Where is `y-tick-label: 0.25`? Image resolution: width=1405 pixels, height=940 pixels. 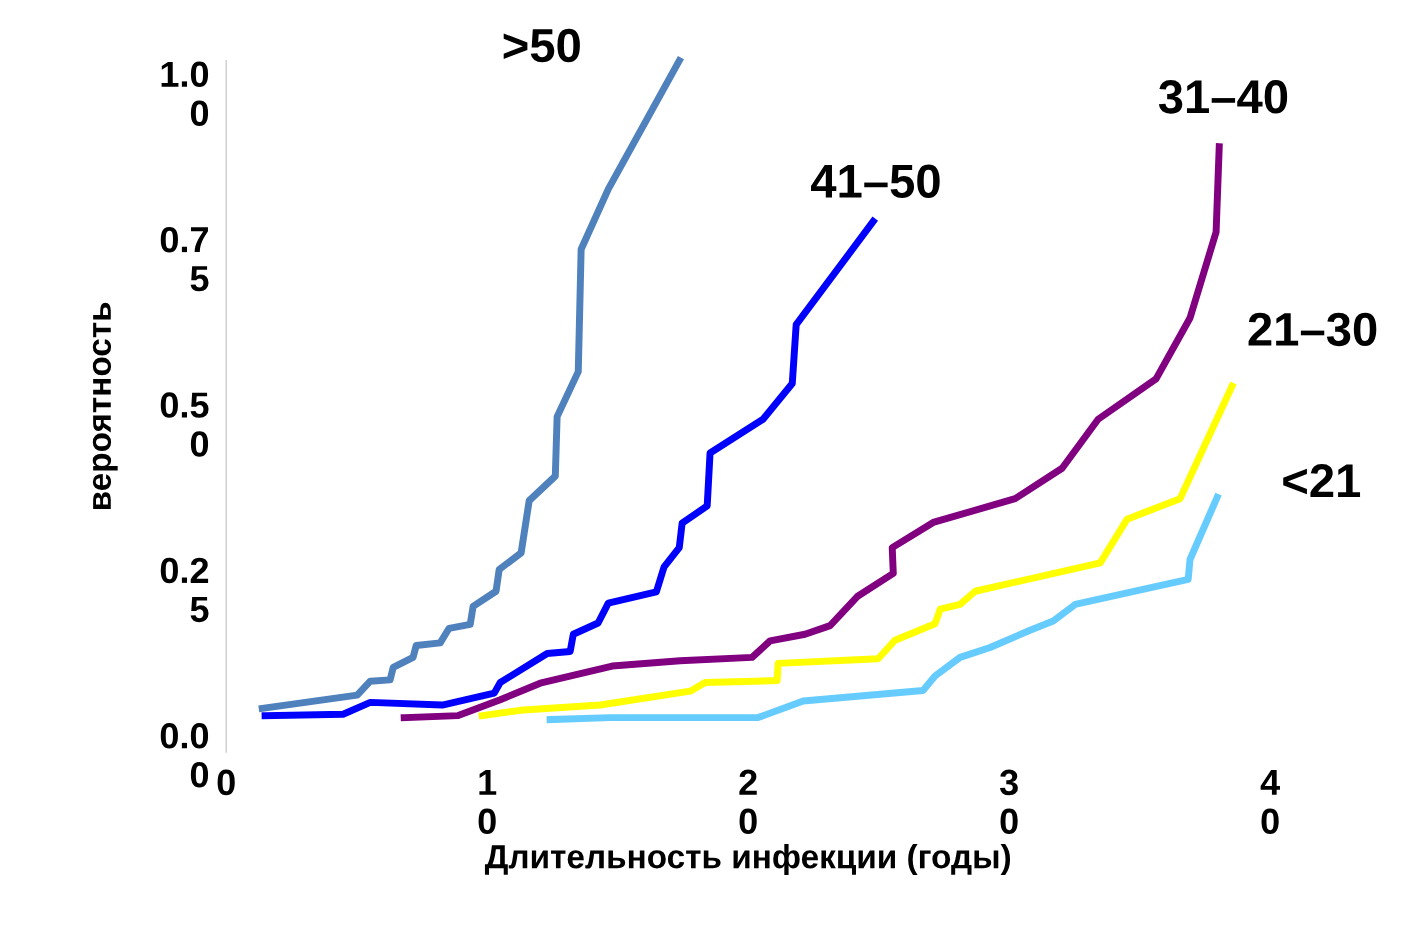
y-tick-label: 0.25 is located at coordinates (184, 590).